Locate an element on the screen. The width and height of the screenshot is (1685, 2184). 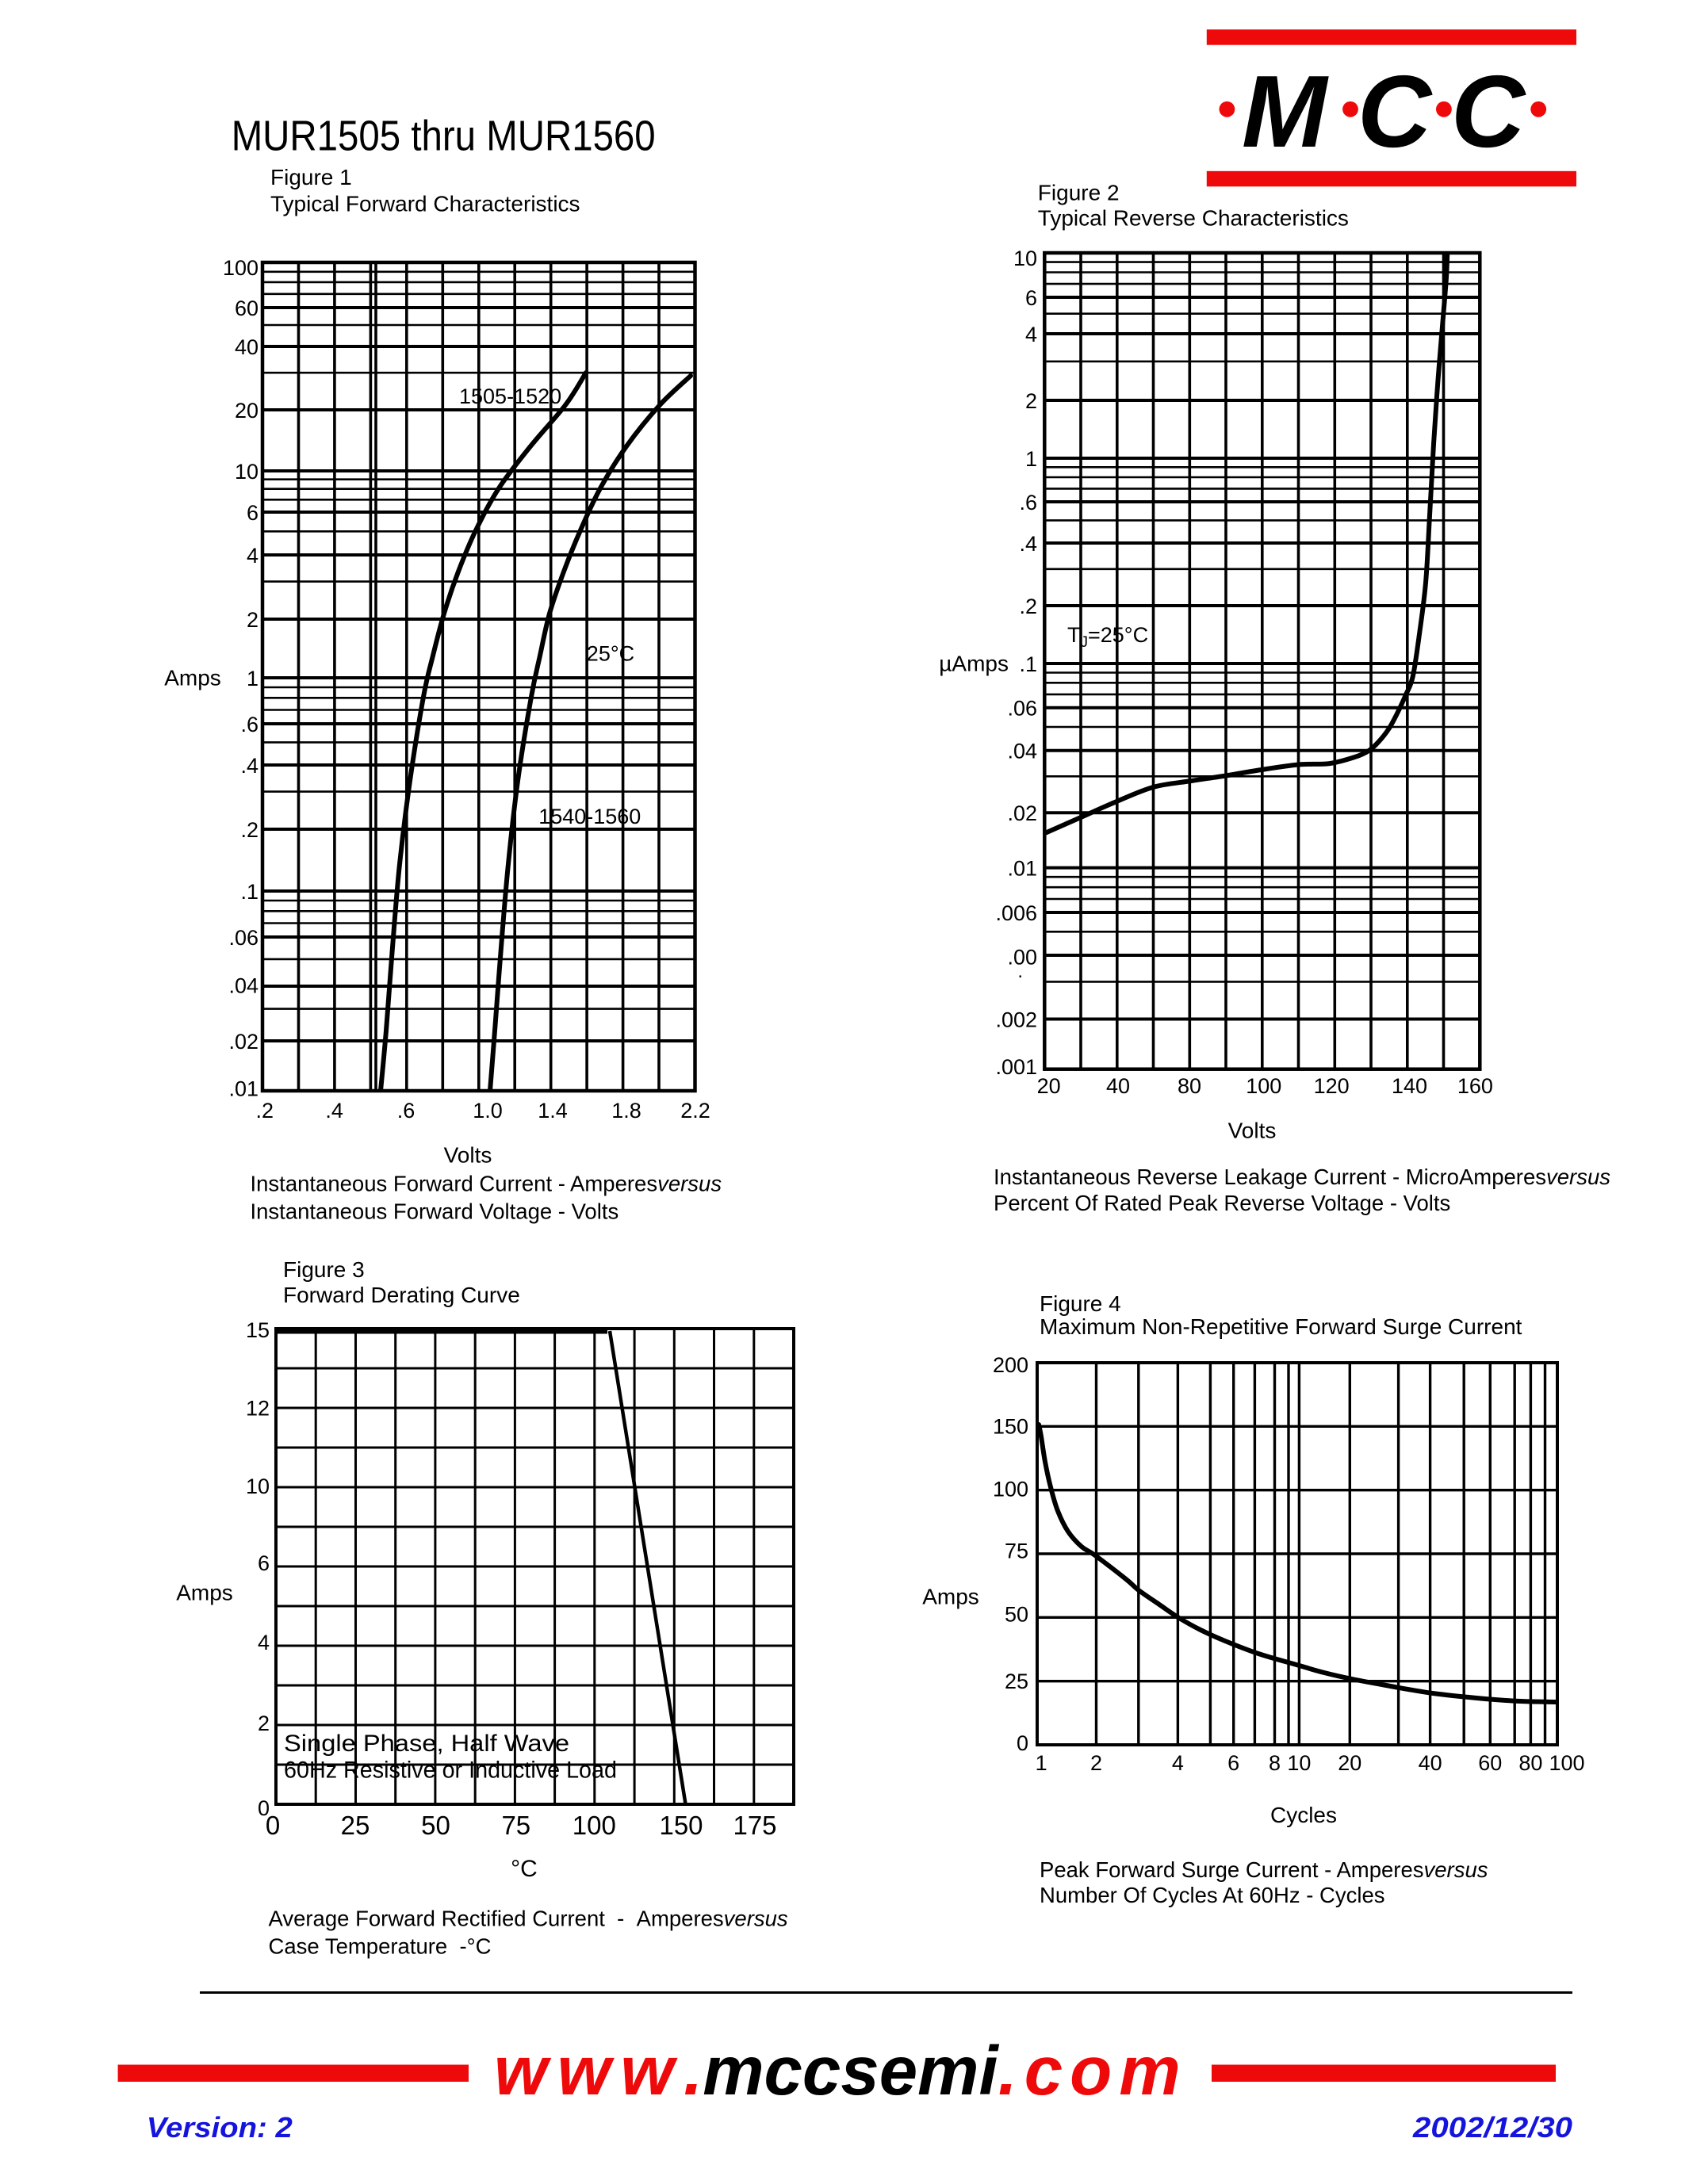
svg-text: 15 is located at coordinates (258, 1330).